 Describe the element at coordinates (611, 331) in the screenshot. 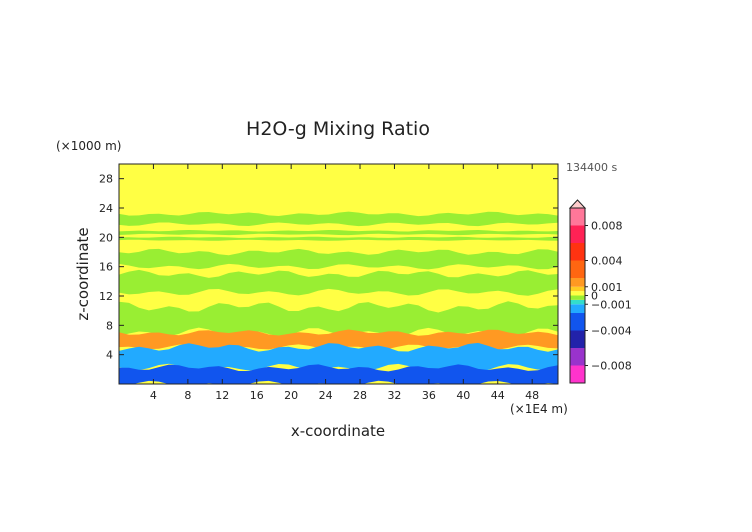

I see `colorbar-tick-label: −0.004` at that location.